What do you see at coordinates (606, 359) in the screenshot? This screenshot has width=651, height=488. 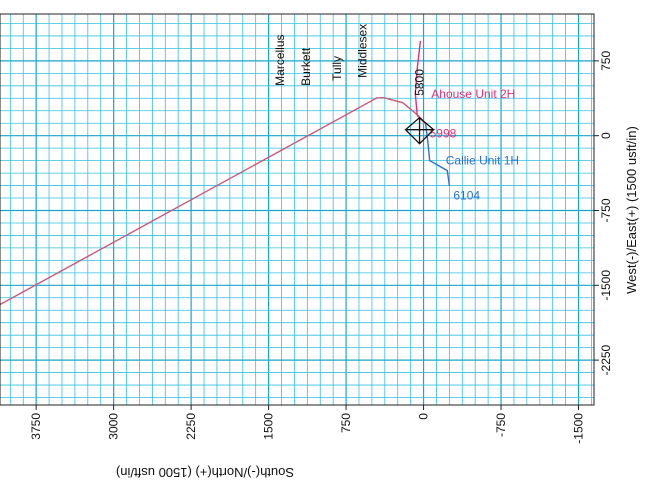 I see `y-tick-label: -2250` at bounding box center [606, 359].